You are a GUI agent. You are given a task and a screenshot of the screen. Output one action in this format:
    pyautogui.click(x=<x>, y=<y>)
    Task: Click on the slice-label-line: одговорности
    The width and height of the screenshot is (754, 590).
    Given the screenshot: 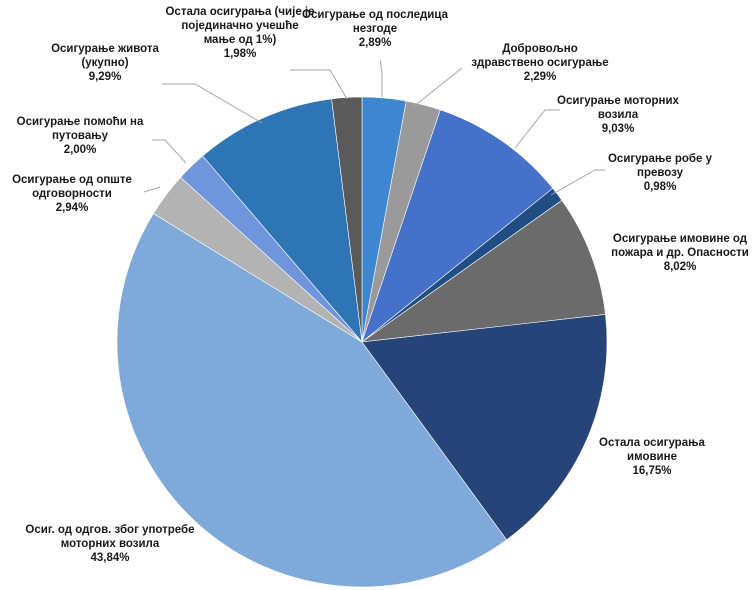 What is the action you would take?
    pyautogui.click(x=72, y=194)
    